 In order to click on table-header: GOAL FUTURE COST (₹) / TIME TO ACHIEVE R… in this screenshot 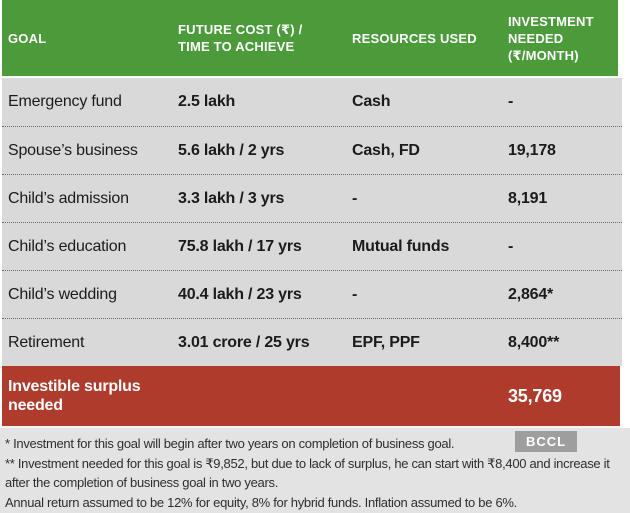, I will do `click(310, 39)`.